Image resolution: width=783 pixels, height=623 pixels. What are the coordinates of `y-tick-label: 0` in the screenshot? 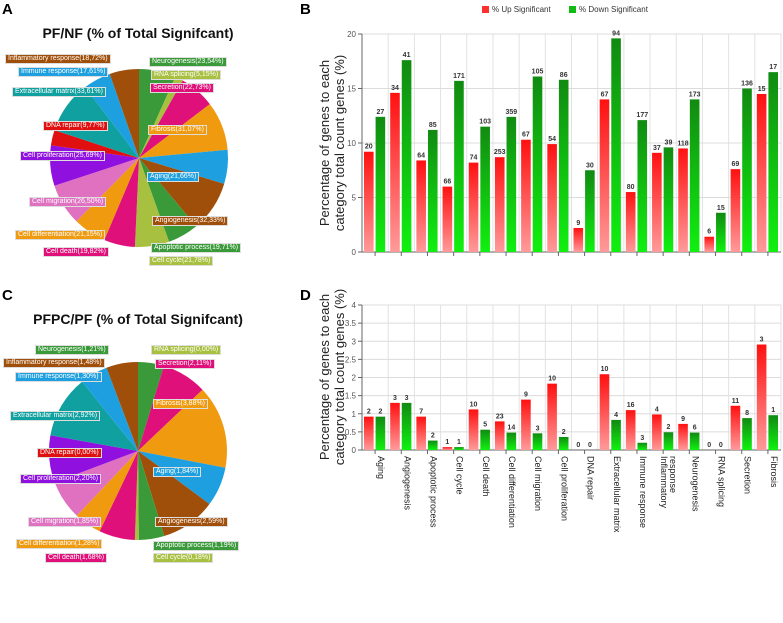 It's located at (354, 252).